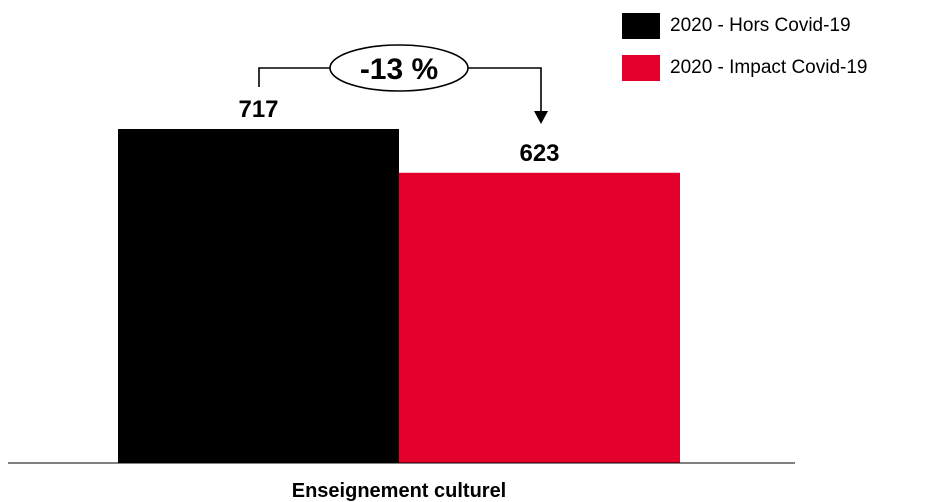 The height and width of the screenshot is (502, 948). I want to click on percent-change-label: -13 %, so click(399, 69).